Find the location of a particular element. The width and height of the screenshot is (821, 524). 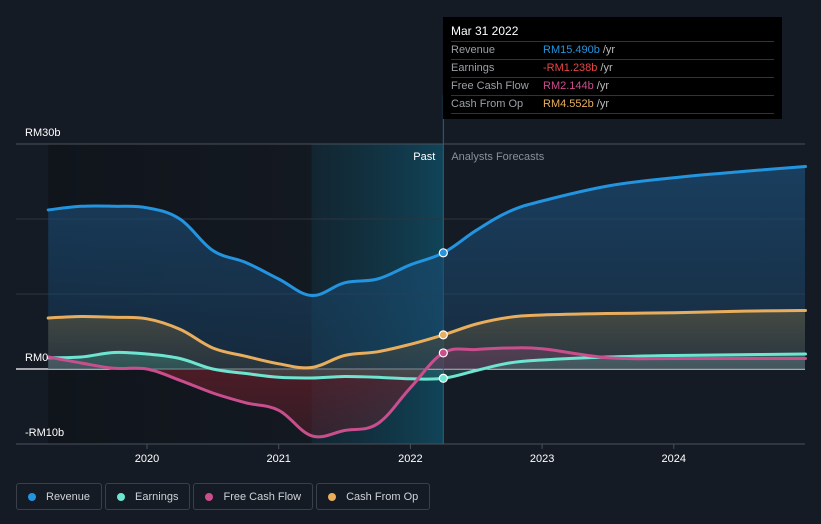

tooltip-value: RM15.490b is located at coordinates (571, 50).